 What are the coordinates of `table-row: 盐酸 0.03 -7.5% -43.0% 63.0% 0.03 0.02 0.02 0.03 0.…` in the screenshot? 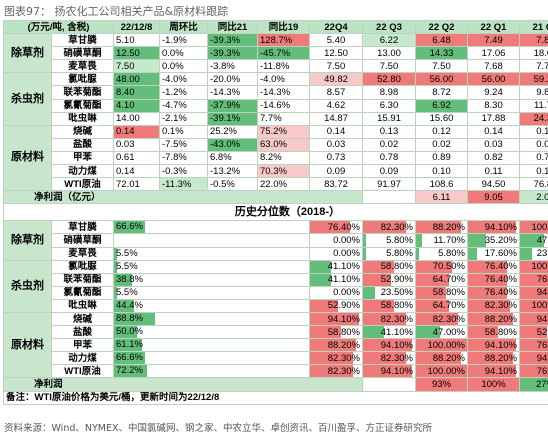 It's located at (276, 144).